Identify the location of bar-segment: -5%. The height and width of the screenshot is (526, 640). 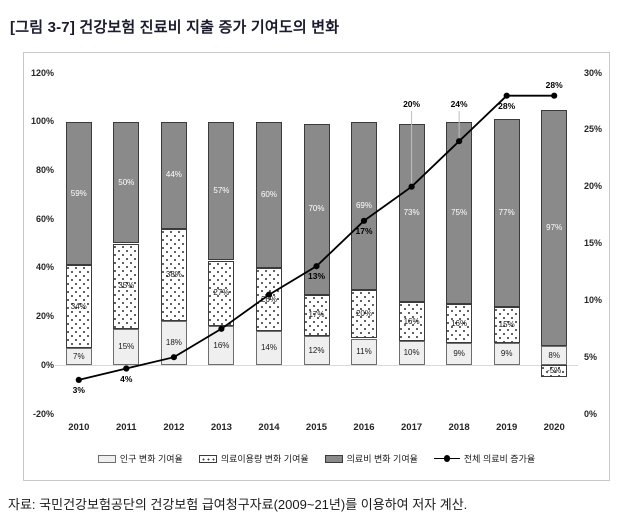
(554, 371).